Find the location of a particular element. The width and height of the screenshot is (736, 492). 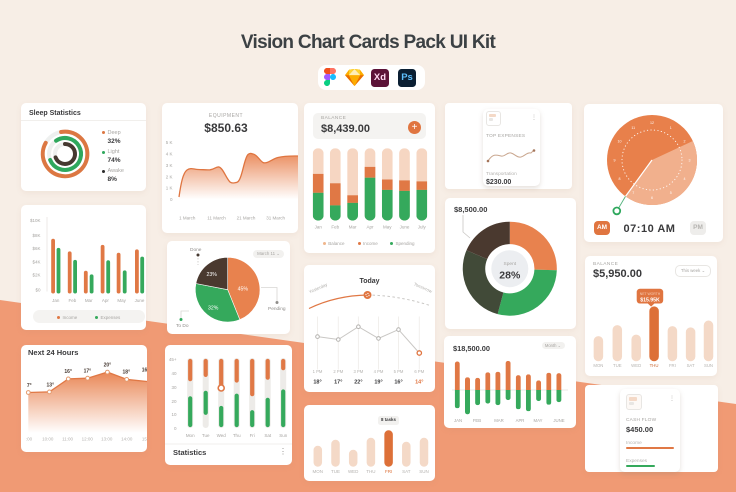

svg-text: 5 K is located at coordinates (169, 142).